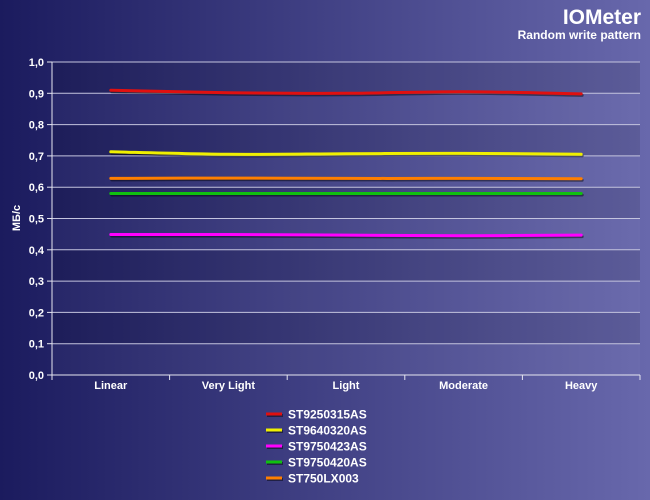 The height and width of the screenshot is (500, 650). What do you see at coordinates (346, 235) in the screenshot?
I see `series-line-st9750423as` at bounding box center [346, 235].